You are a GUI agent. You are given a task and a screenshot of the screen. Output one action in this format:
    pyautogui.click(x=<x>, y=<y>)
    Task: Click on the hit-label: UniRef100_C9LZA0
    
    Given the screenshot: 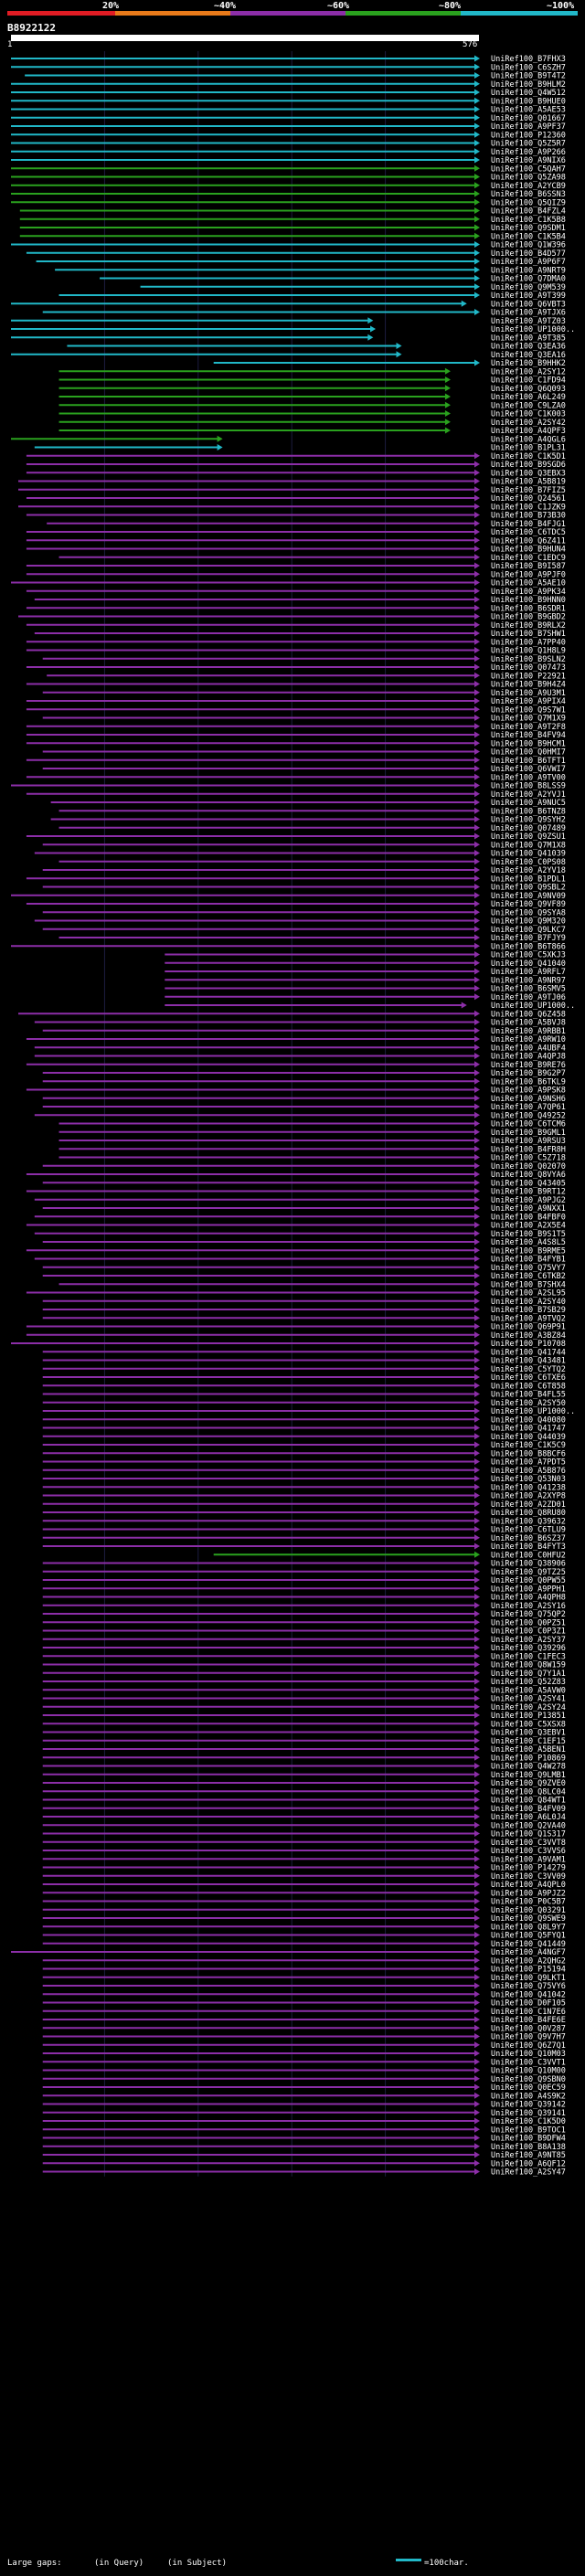 What is the action you would take?
    pyautogui.click(x=529, y=405)
    